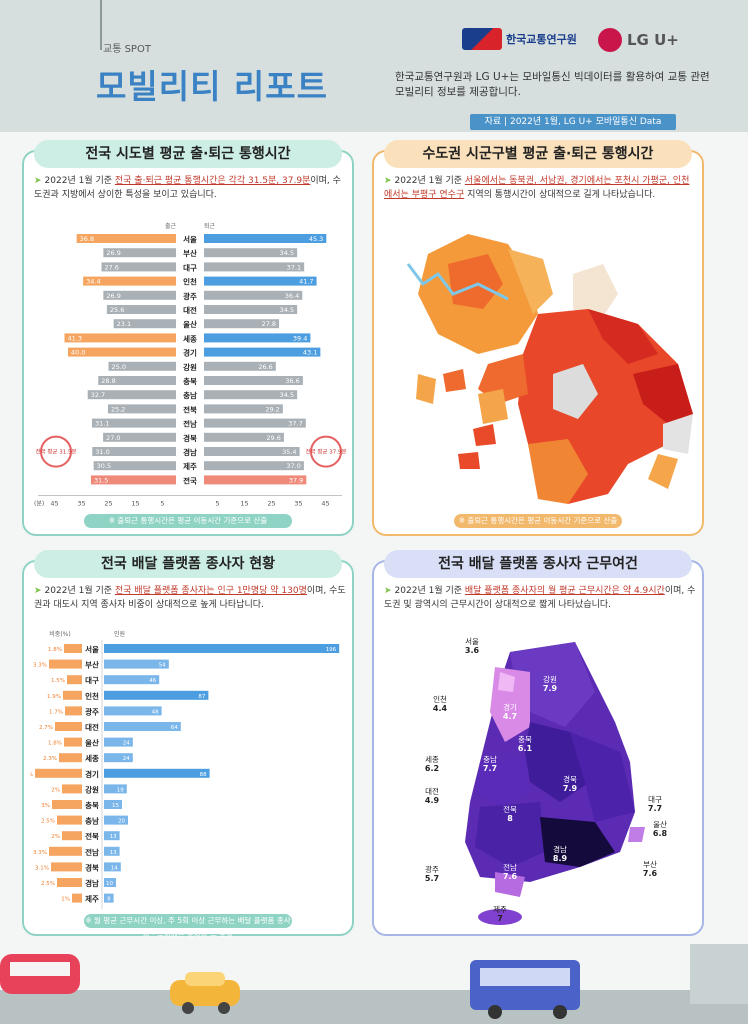 Image resolution: width=748 pixels, height=1024 pixels. I want to click on axis-tick: 35, so click(298, 504).